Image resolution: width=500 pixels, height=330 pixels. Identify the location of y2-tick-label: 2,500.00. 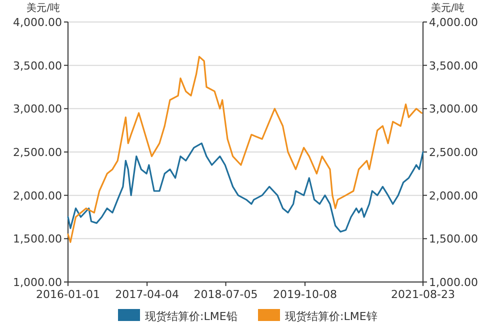
(453, 152).